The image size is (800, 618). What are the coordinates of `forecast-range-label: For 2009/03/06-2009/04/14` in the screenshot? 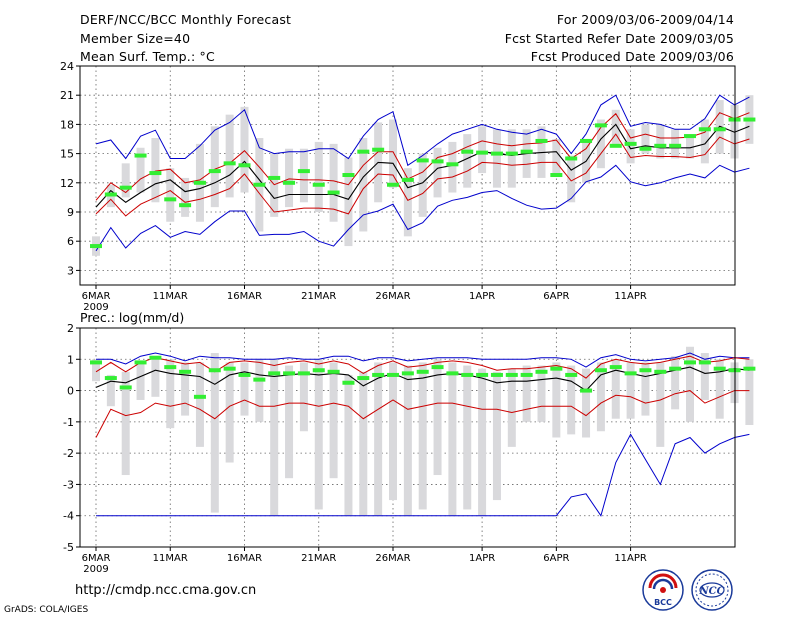 It's located at (645, 19).